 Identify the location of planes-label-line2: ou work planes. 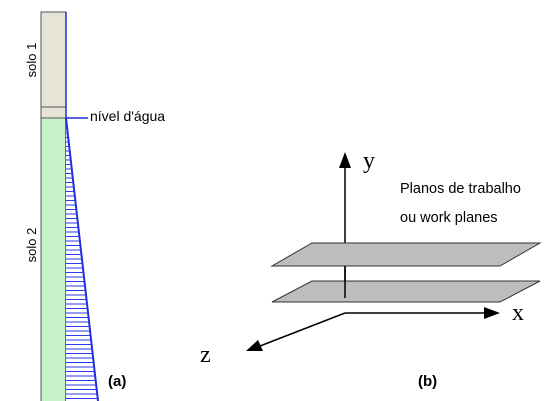
(449, 218).